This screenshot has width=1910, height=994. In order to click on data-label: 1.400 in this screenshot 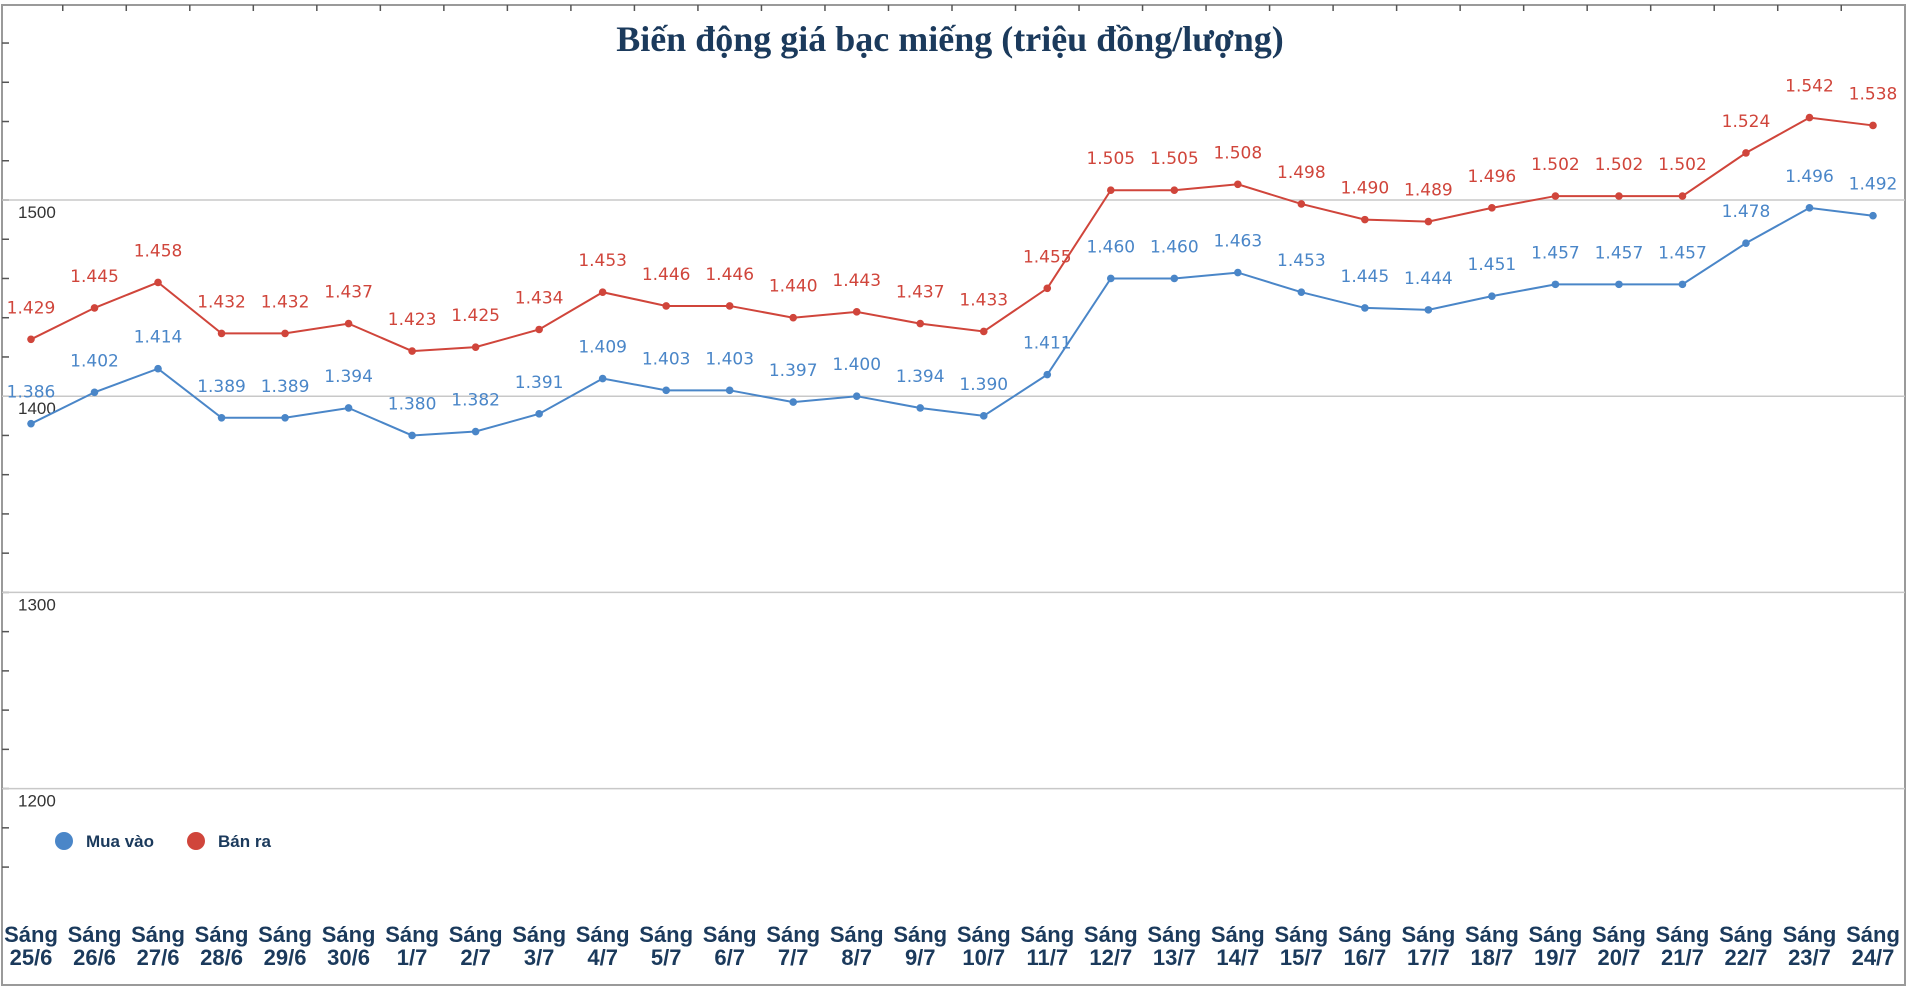, I will do `click(856, 365)`.